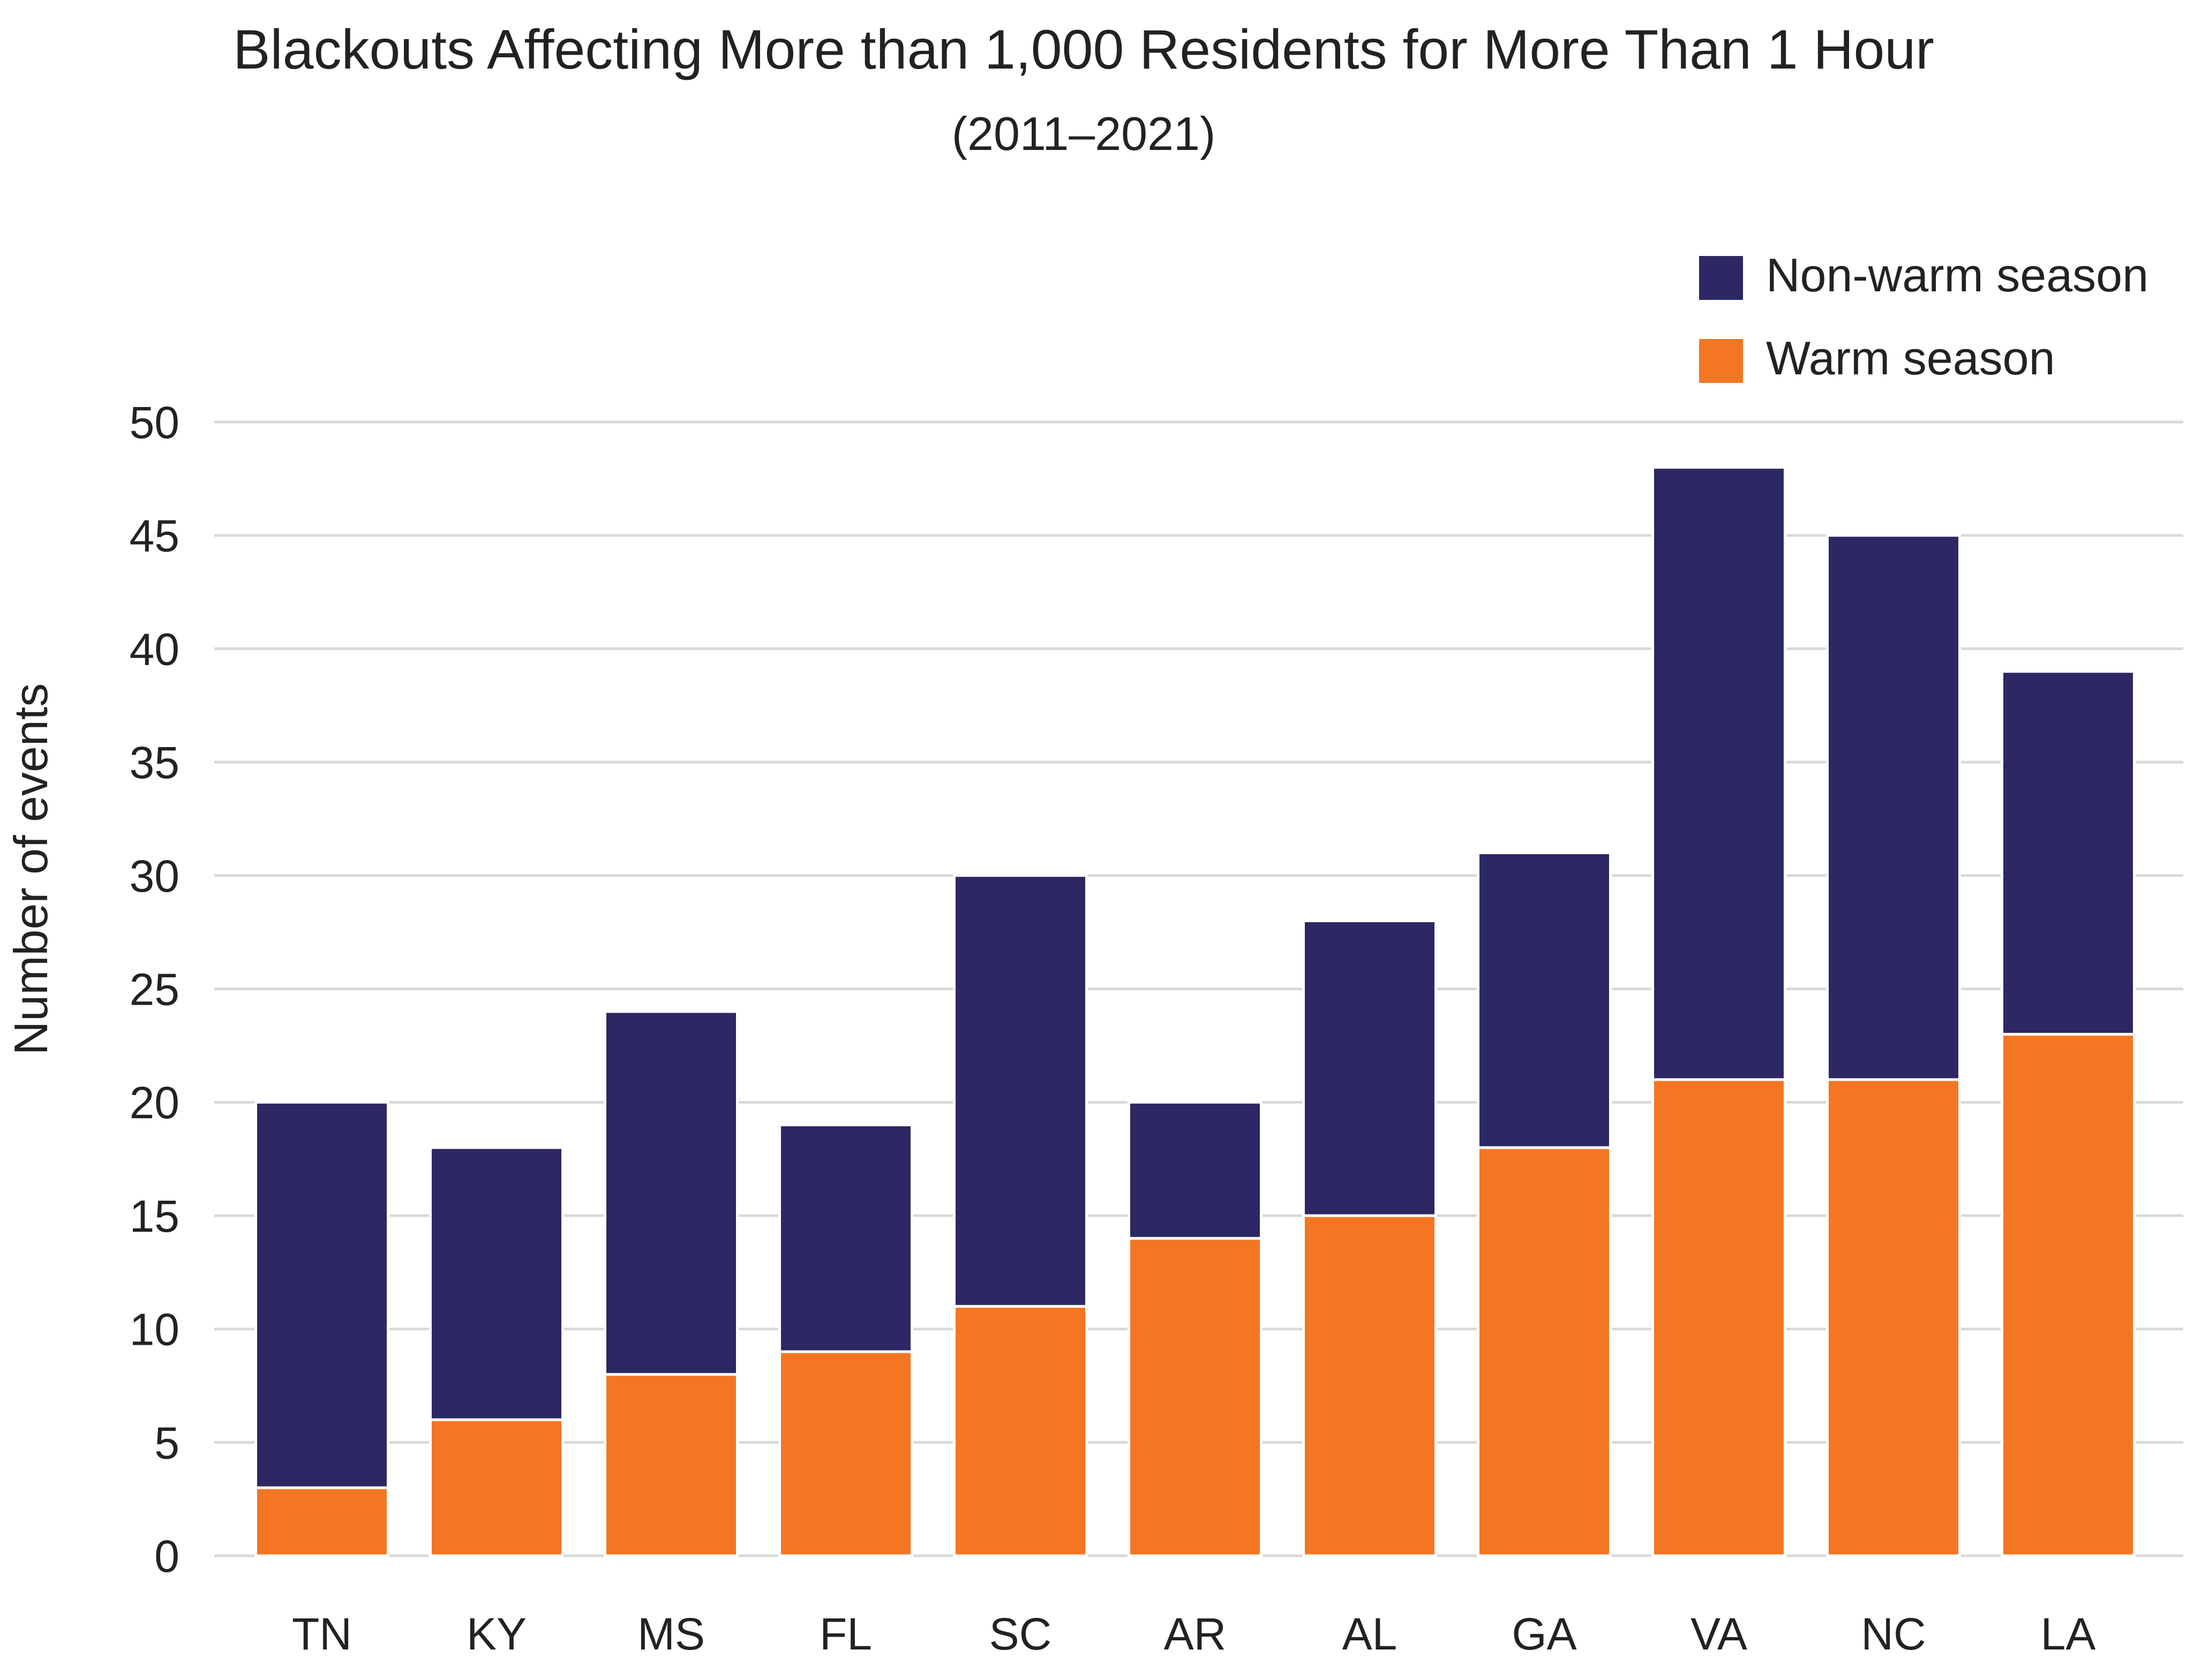 The height and width of the screenshot is (1680, 2194). Describe the element at coordinates (166, 1556) in the screenshot. I see `y-tick-label: 0` at that location.